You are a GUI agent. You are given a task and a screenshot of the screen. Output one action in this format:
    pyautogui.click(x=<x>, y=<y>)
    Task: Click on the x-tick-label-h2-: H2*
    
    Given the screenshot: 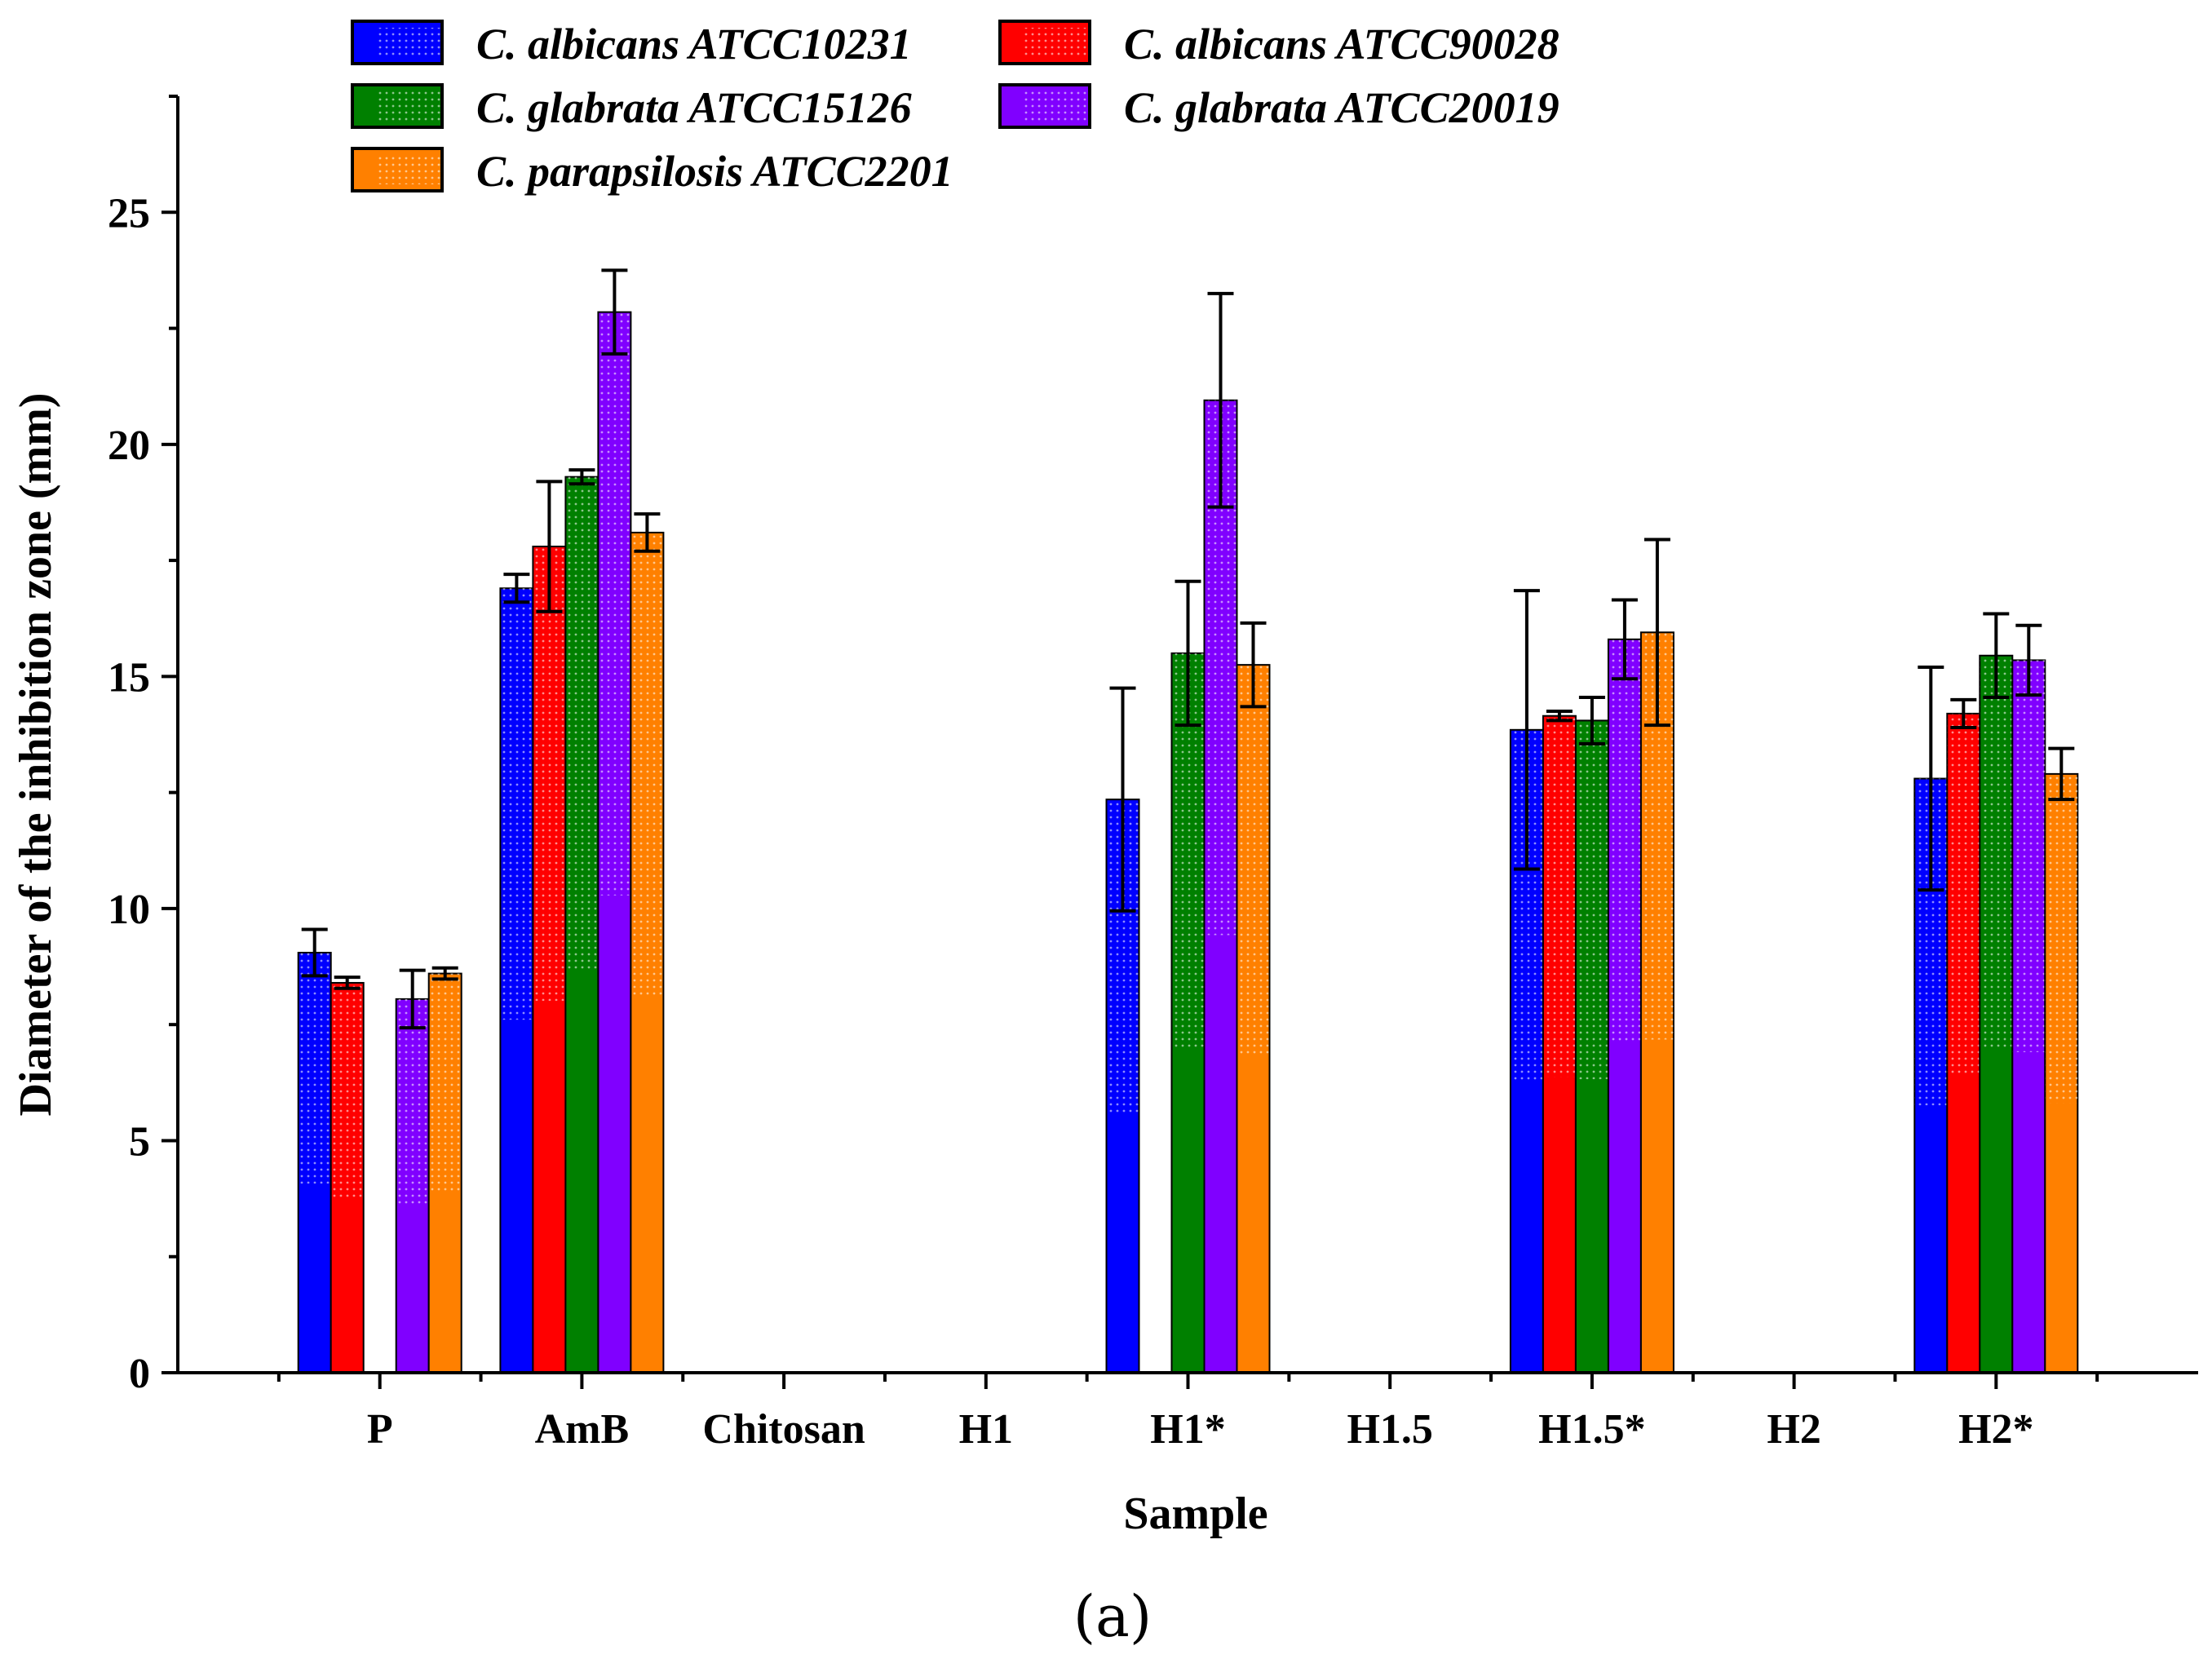 What is the action you would take?
    pyautogui.click(x=1996, y=1429)
    